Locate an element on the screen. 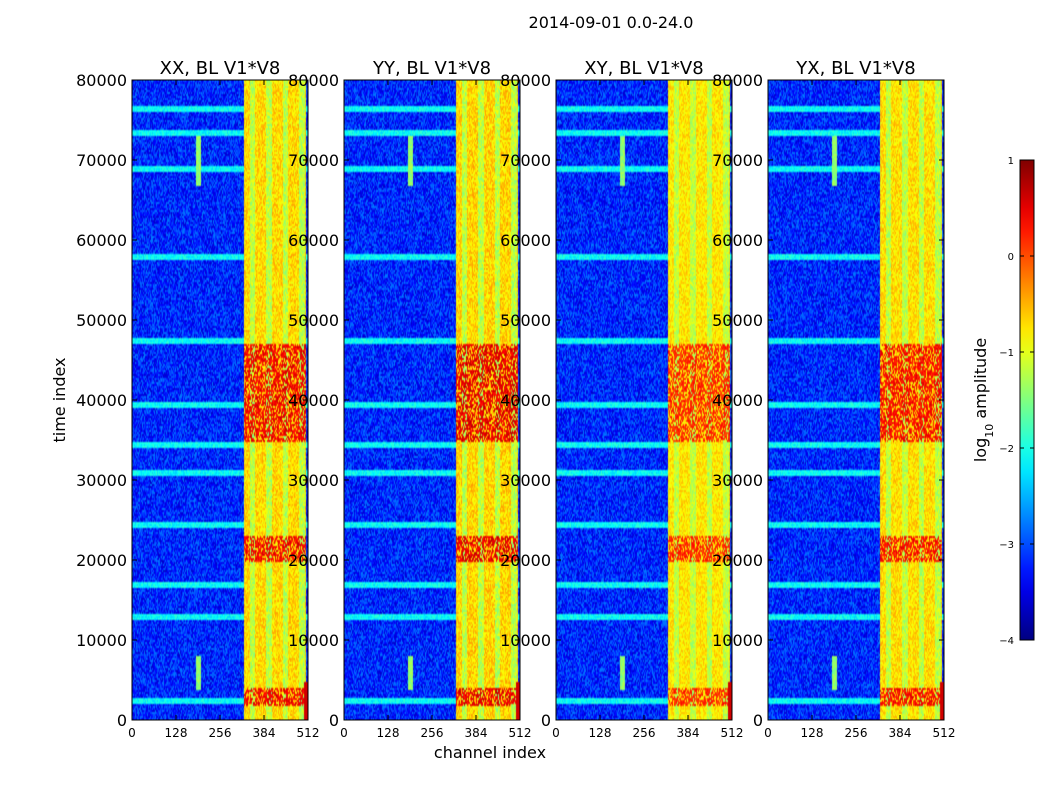 The height and width of the screenshot is (800, 1050). colorbar-bar is located at coordinates (1027, 400).